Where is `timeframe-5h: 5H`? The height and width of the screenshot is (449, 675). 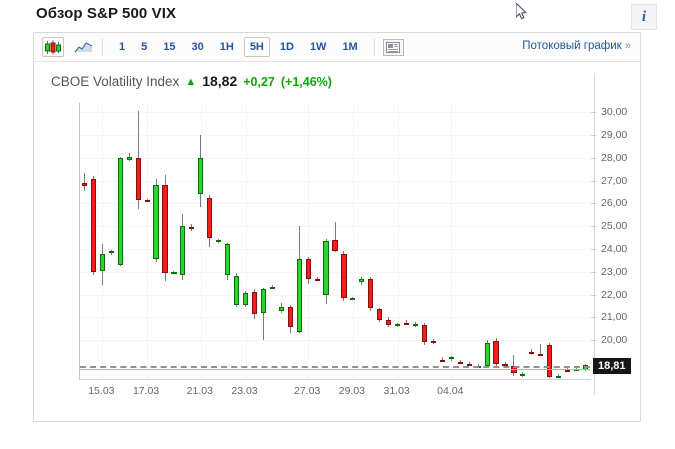
timeframe-5h: 5H is located at coordinates (256, 47).